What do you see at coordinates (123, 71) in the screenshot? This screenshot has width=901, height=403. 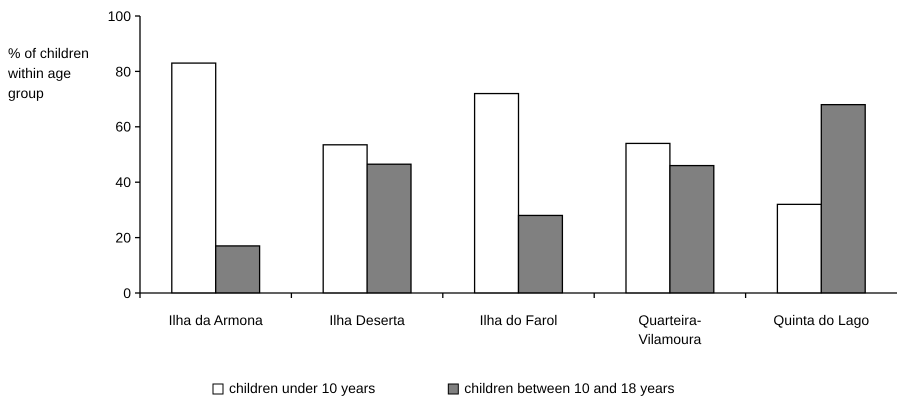 I see `y-tick-label: 80` at bounding box center [123, 71].